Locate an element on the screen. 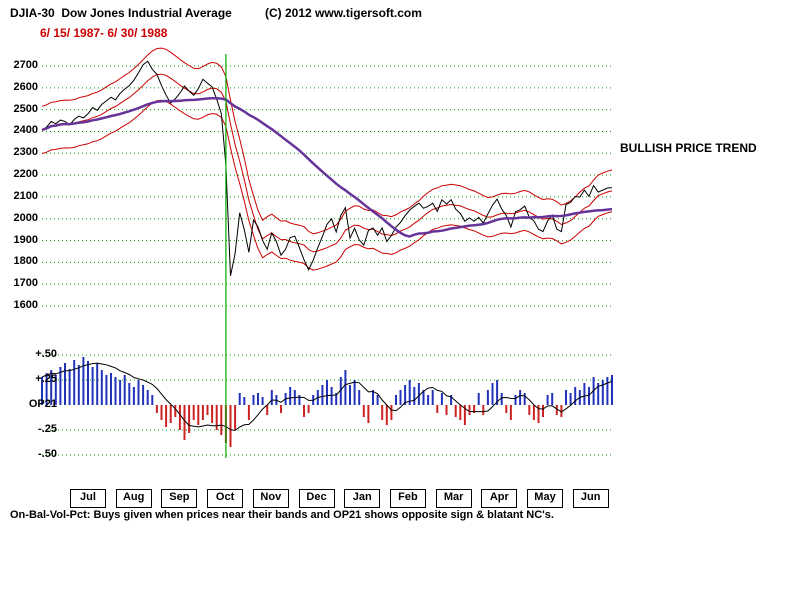 The width and height of the screenshot is (800, 600). month-label: Nov is located at coordinates (270, 498).